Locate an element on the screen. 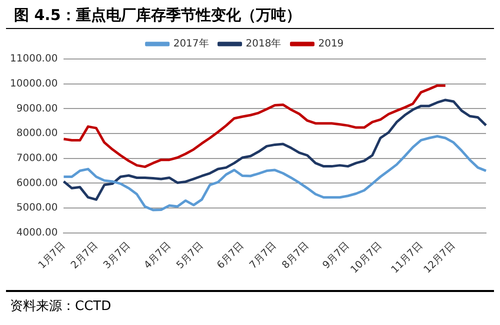  y-tick-label: 6000.00 is located at coordinates (37, 183).